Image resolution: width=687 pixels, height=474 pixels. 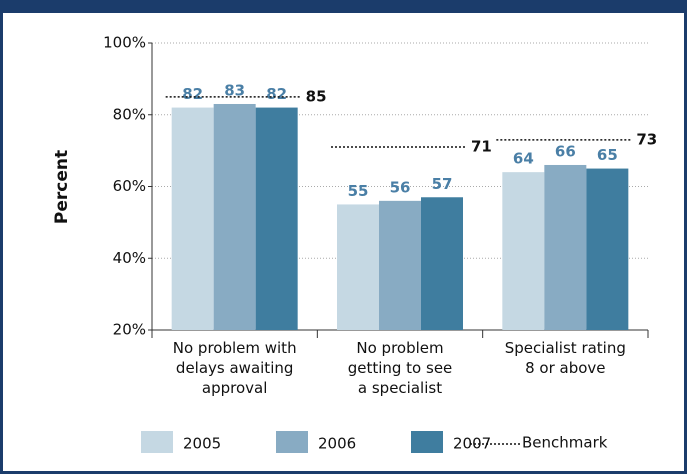 I want to click on legend-label: 2005, so click(x=202, y=444).